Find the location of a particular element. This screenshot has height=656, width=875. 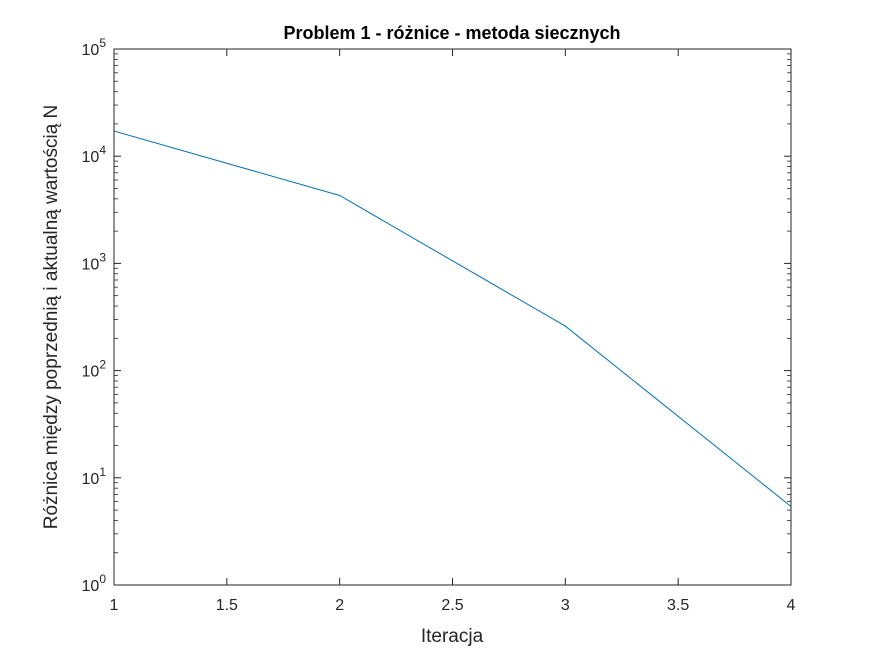

x-tick-label: 2 is located at coordinates (339, 605).